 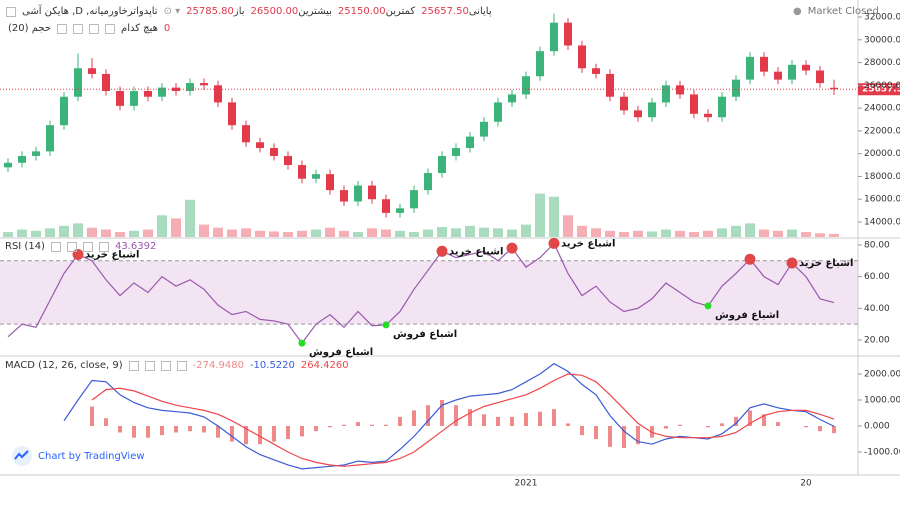 What do you see at coordinates (882, 177) in the screenshot?
I see `y-tick-label: 18000.00` at bounding box center [882, 177].